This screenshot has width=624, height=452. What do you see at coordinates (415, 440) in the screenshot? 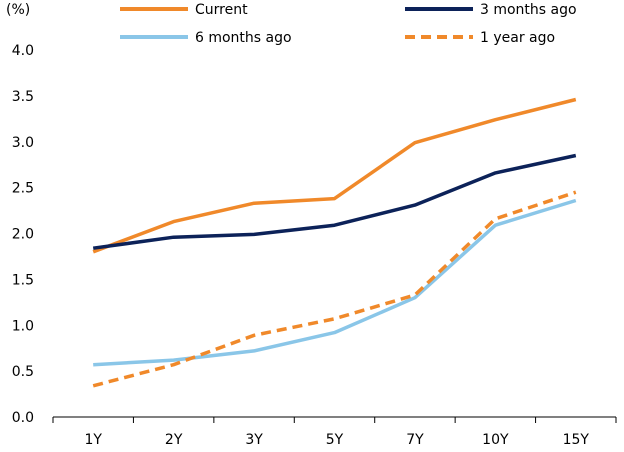
I see `x-tick-label: 7Y` at bounding box center [415, 440].